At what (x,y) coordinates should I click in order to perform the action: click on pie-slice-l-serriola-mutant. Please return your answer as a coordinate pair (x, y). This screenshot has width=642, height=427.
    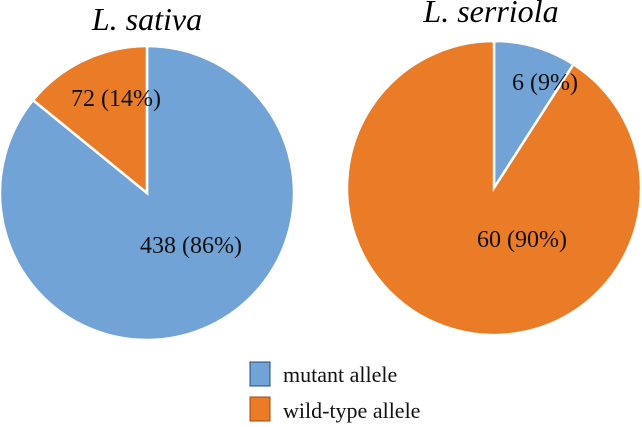
    Looking at the image, I should click on (534, 116).